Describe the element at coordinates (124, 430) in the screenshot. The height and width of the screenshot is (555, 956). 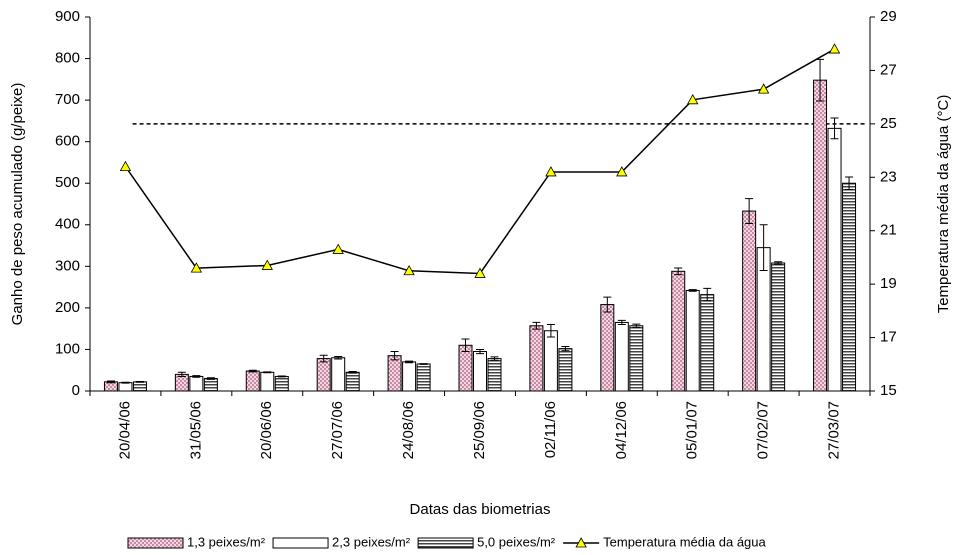
I see `x-tick-label: 20/04/06` at that location.